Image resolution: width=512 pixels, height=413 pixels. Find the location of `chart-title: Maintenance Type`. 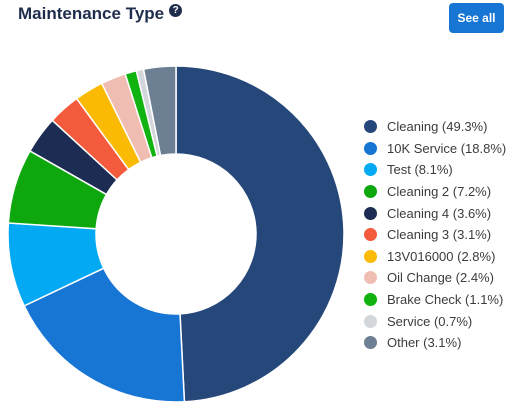

chart-title: Maintenance Type is located at coordinates (91, 13).